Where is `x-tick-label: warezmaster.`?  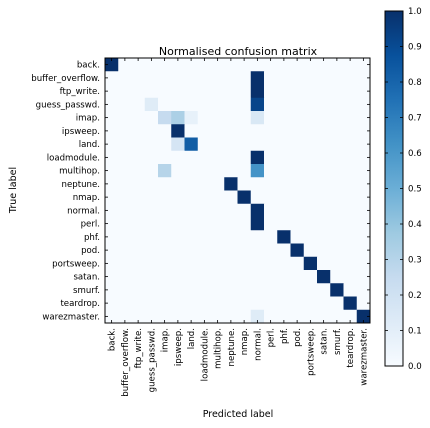
x-tick-label: warezmaster. is located at coordinates (364, 357).